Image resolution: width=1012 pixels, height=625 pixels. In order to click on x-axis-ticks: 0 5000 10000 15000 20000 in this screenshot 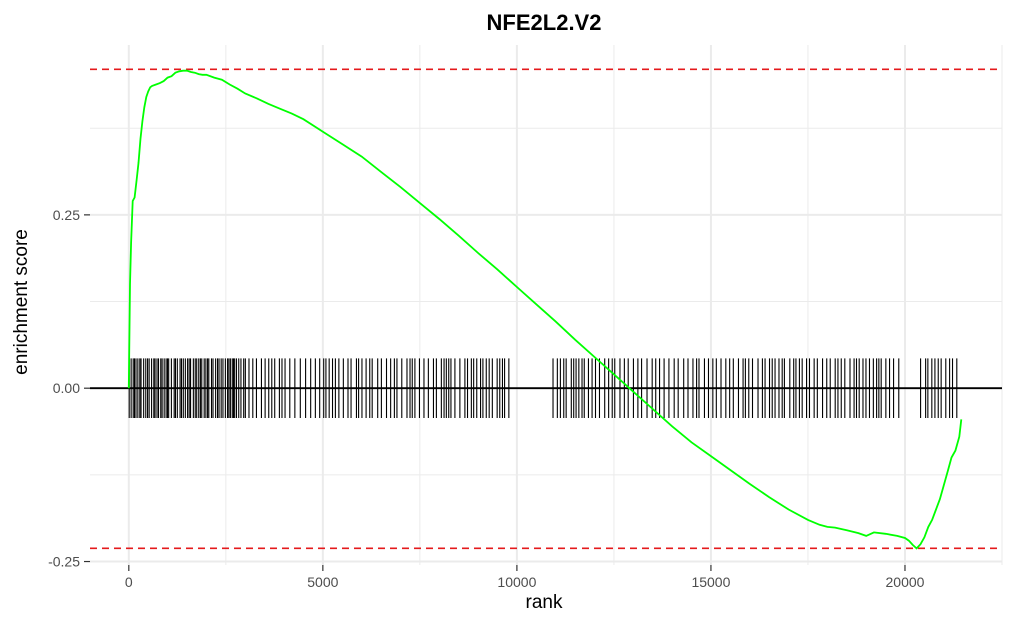, I will do `click(525, 577)`.